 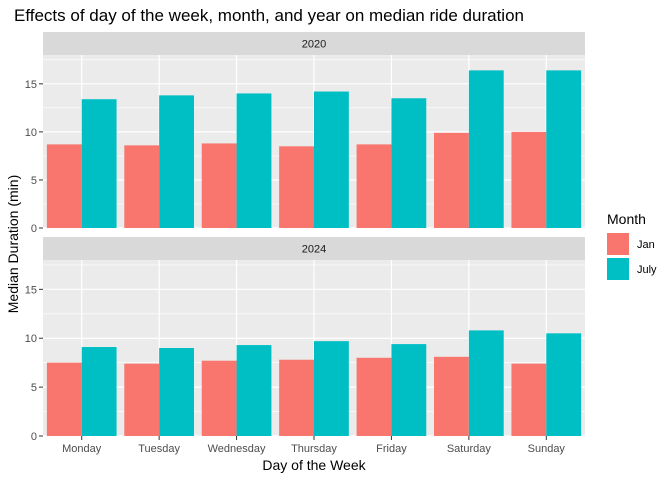 What do you see at coordinates (564, 149) in the screenshot?
I see `bar-2020-july-sunday` at bounding box center [564, 149].